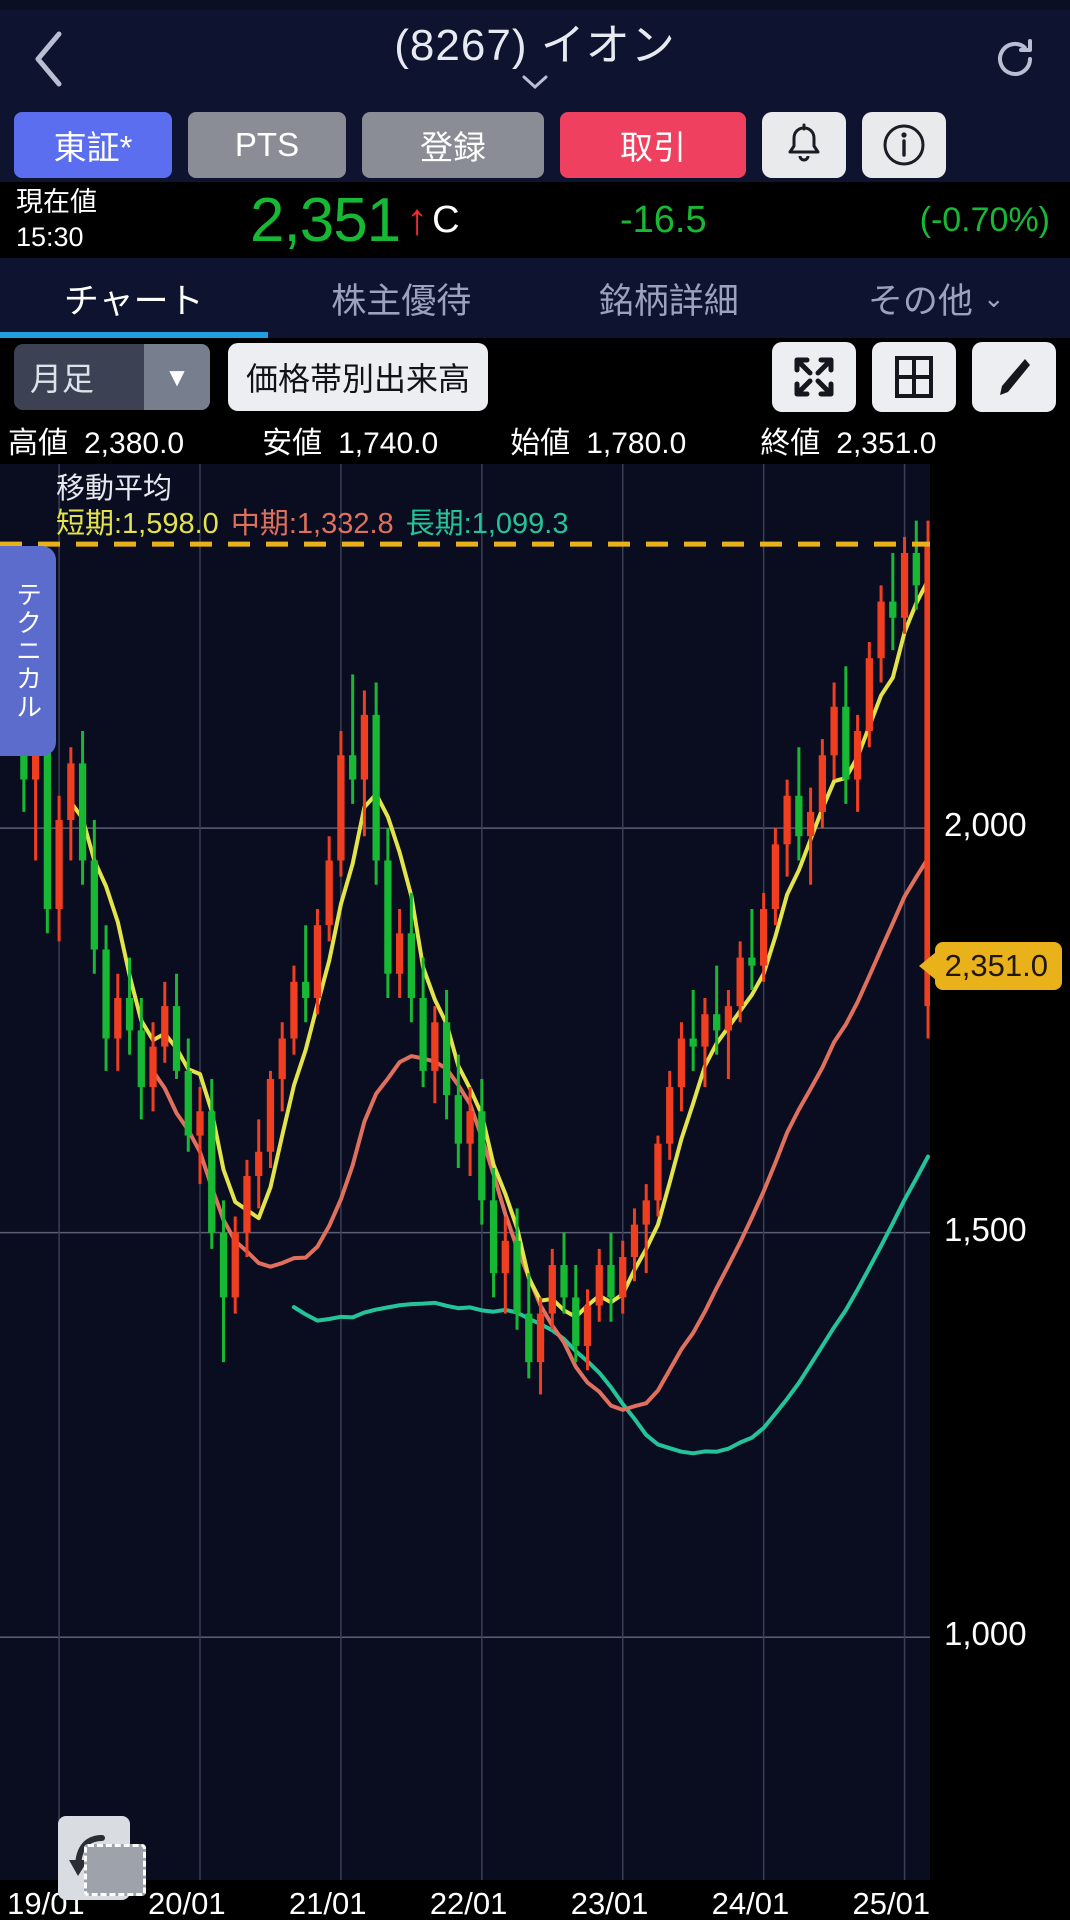  Describe the element at coordinates (453, 145) in the screenshot. I see `register-button: 登録` at that location.